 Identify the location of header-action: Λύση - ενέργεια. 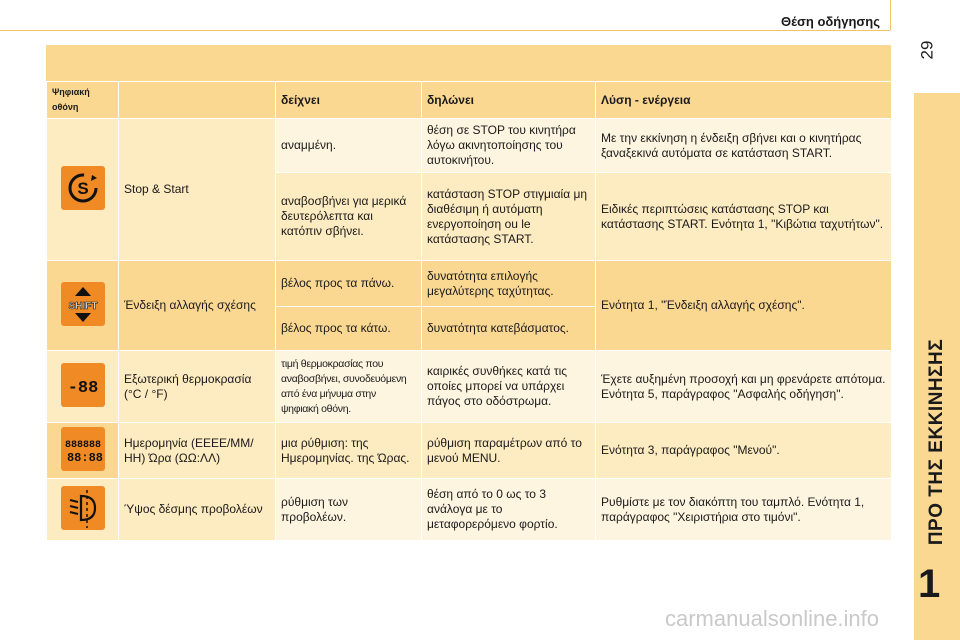
(743, 100).